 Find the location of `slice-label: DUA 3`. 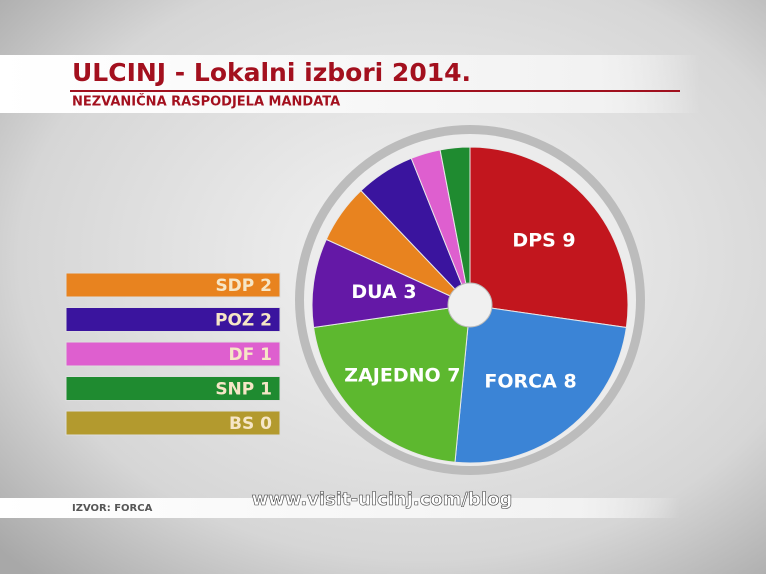

slice-label: DUA 3 is located at coordinates (383, 292).